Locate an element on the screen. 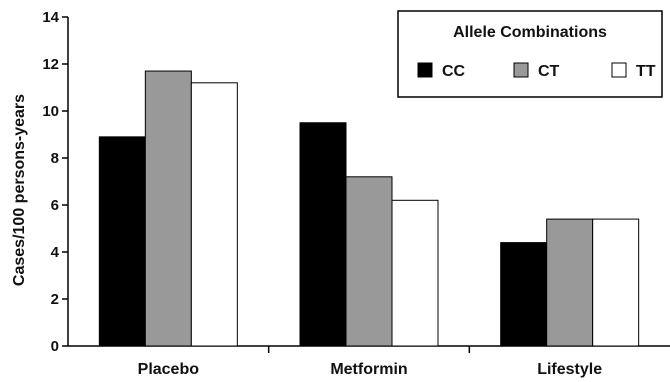  legend-label-ct: CT is located at coordinates (549, 71).